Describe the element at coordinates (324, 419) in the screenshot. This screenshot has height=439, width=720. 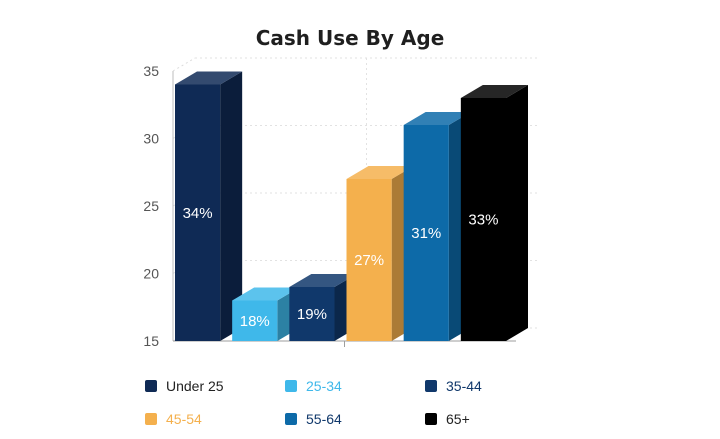
I see `legend-label: 55-64` at that location.